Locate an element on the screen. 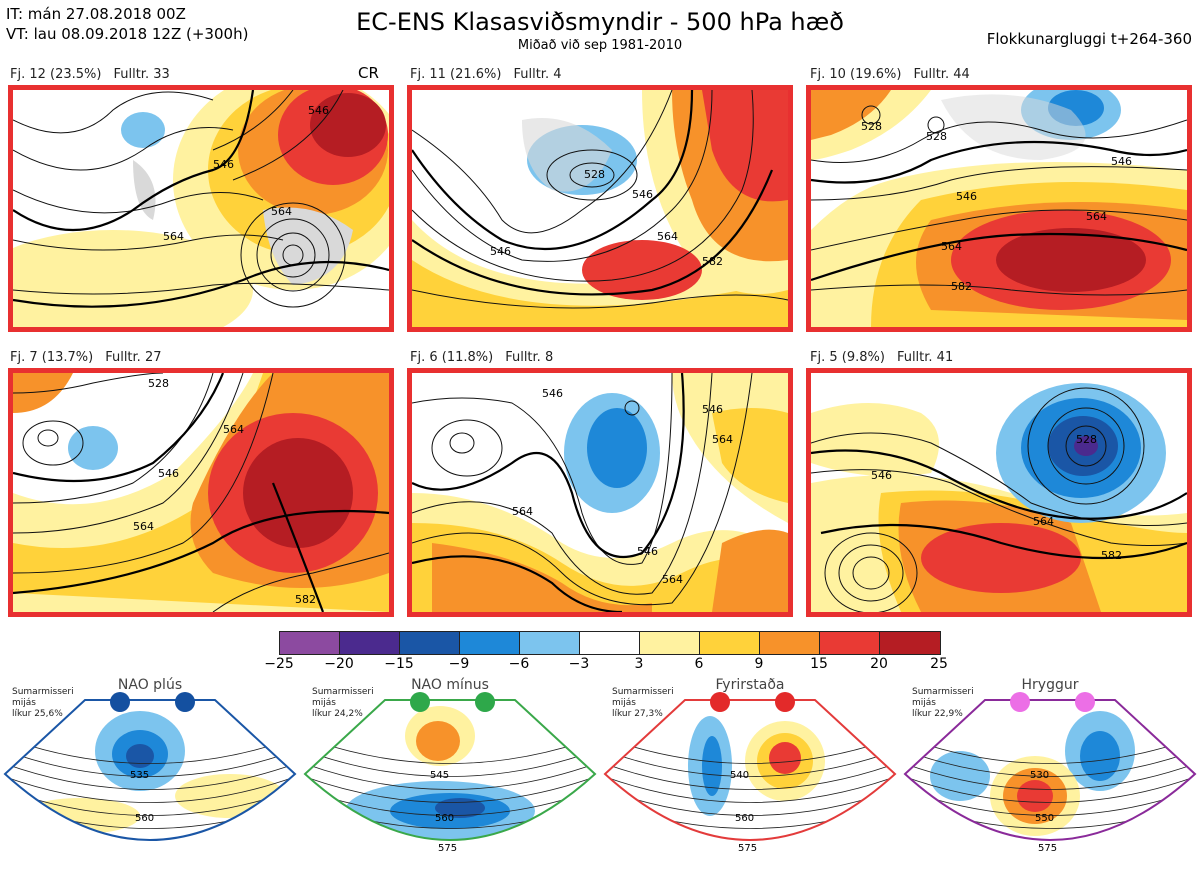 This screenshot has height=871, width=1200. representative-label: Fulltr. 8 is located at coordinates (529, 357).